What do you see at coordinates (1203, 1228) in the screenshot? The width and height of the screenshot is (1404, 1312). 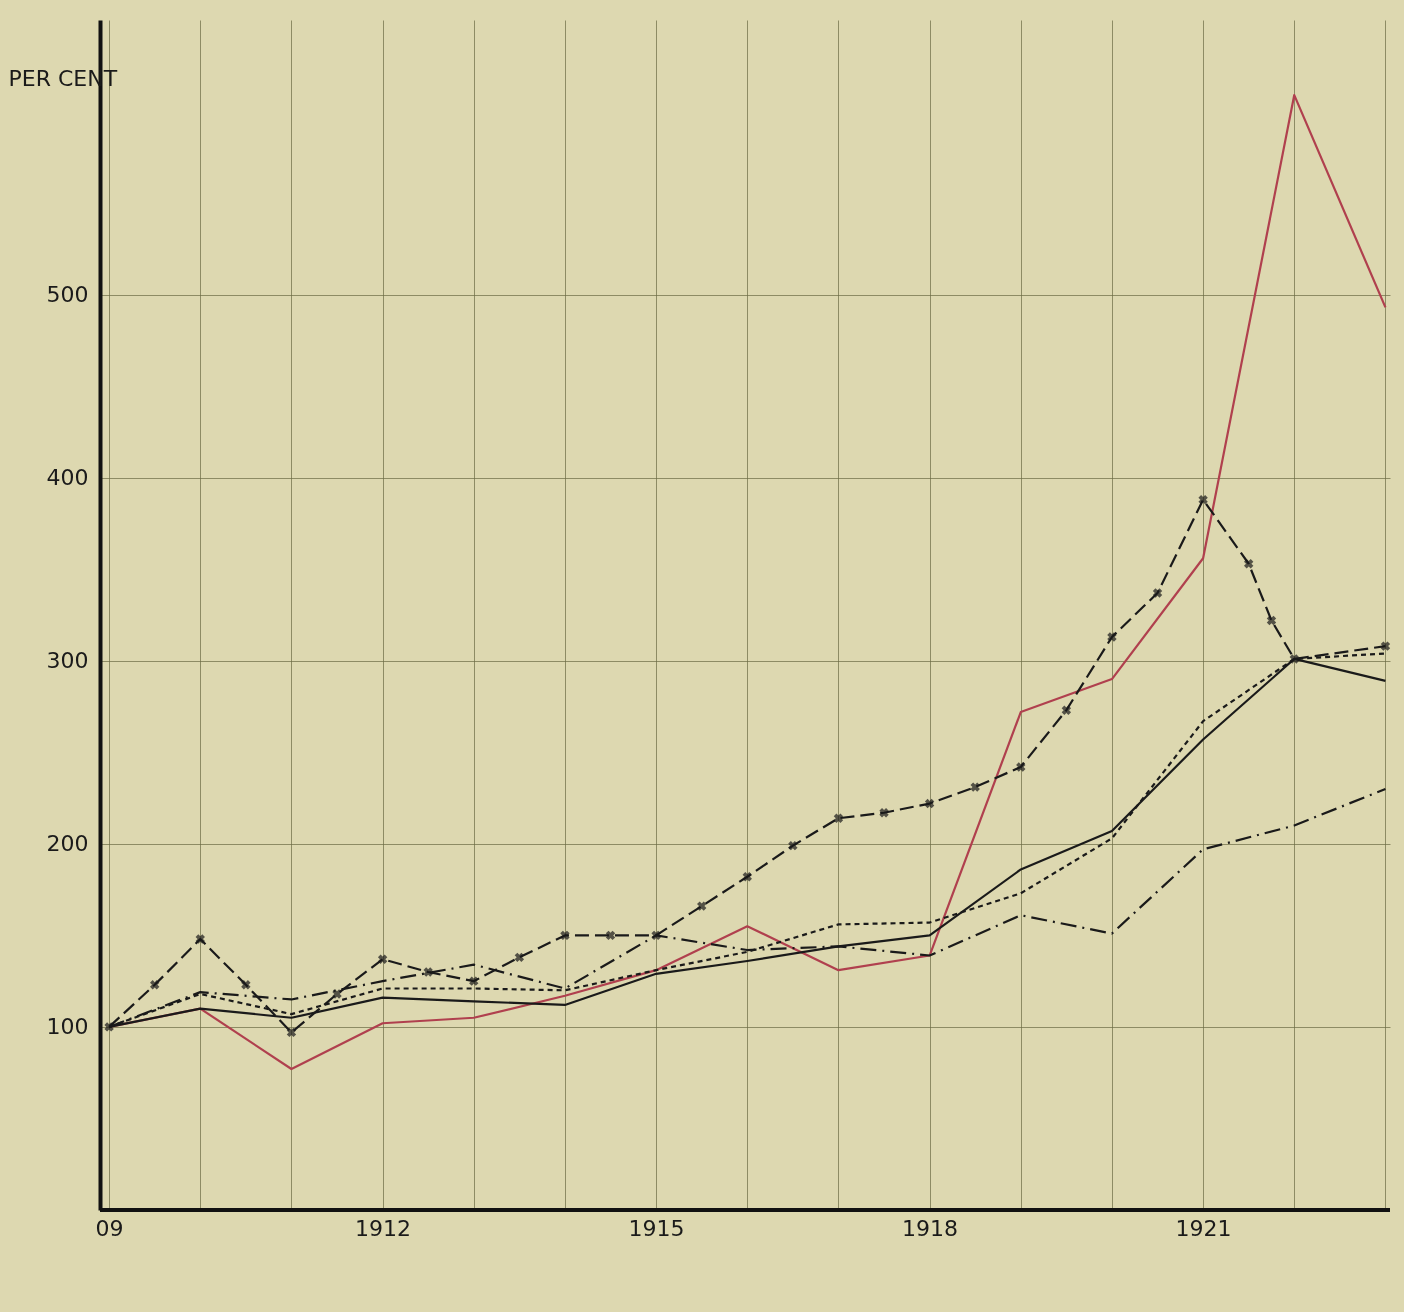 I see `x-tick-label: 1921` at bounding box center [1203, 1228].